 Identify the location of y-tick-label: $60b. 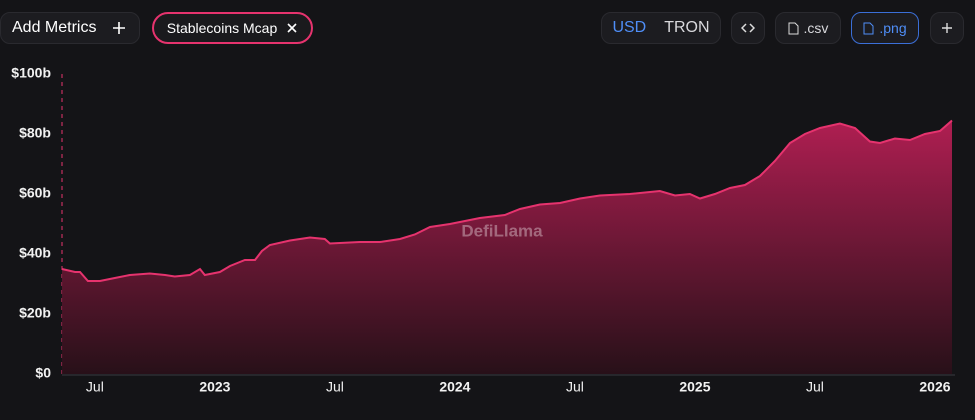
(35, 193).